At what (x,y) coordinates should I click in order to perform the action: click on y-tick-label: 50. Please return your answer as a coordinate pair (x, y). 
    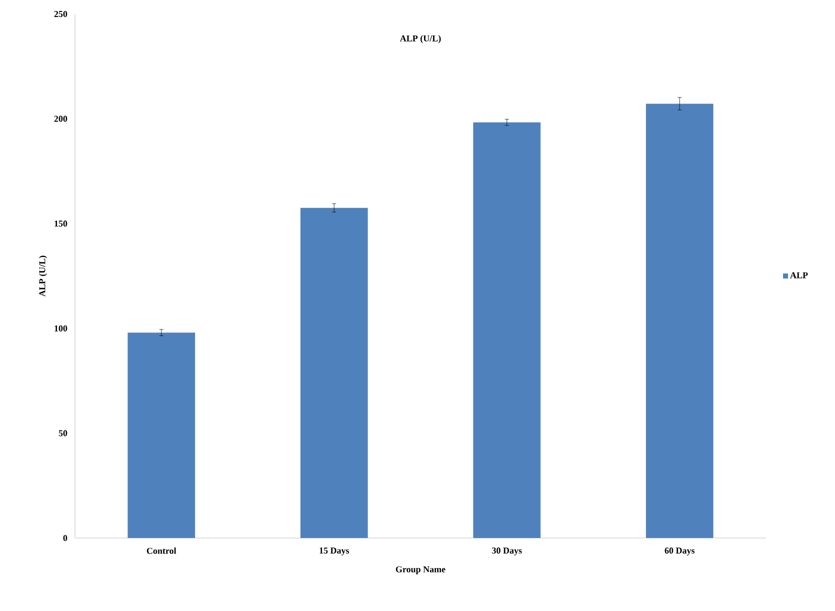
    Looking at the image, I should click on (63, 433).